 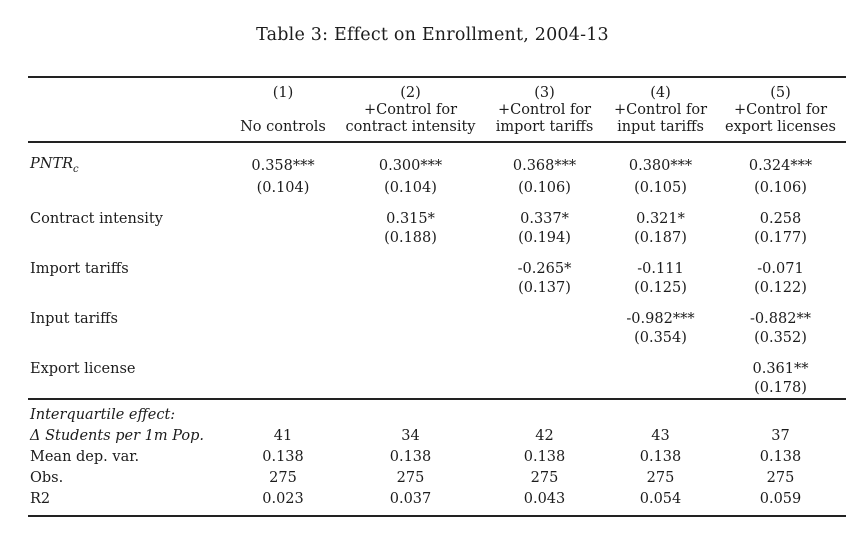 I want to click on estimate-cell: -0.982***, so click(x=660, y=318).